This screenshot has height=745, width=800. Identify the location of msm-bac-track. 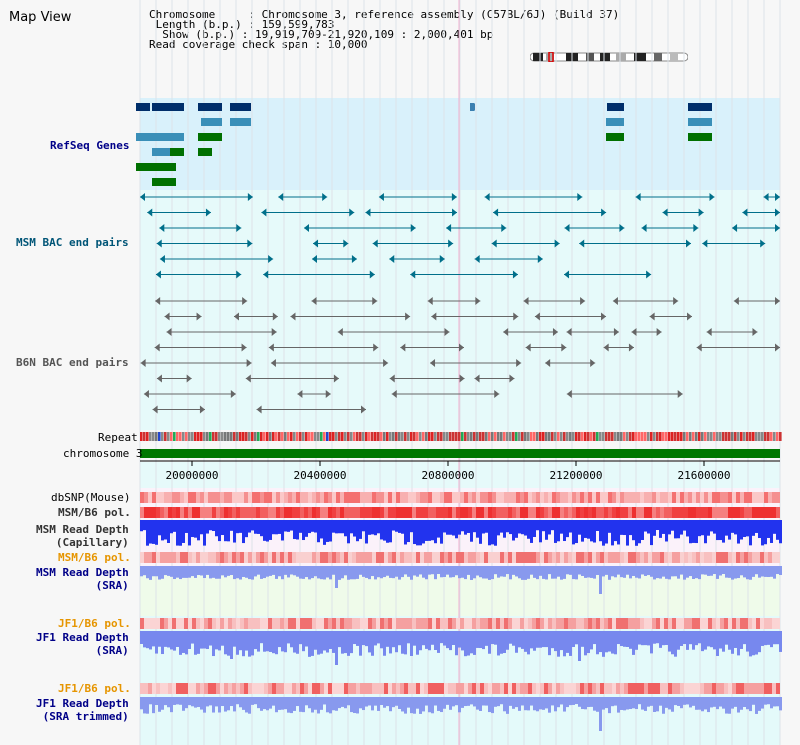
(460, 236).